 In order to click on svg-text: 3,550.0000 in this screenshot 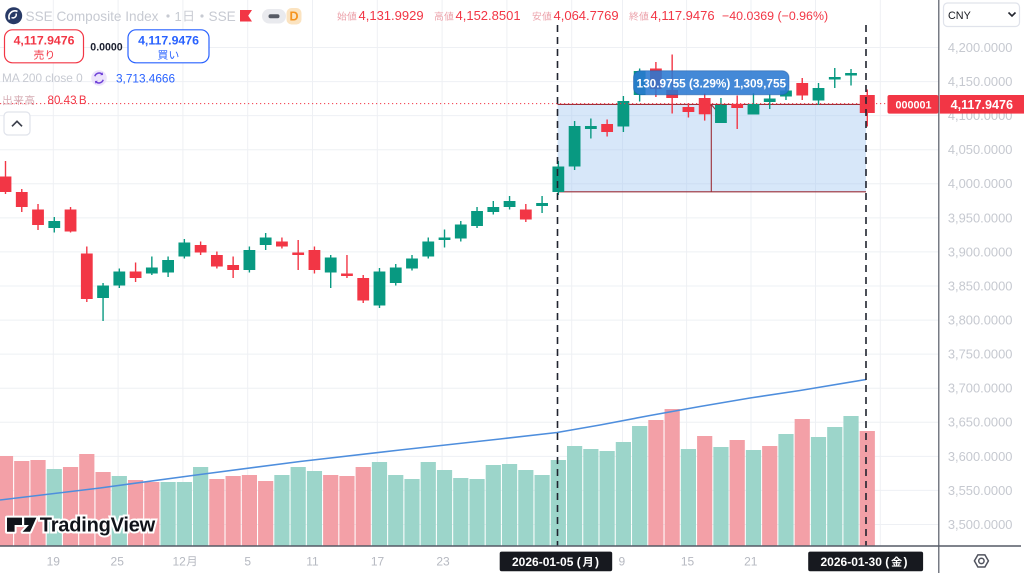, I will do `click(980, 490)`.